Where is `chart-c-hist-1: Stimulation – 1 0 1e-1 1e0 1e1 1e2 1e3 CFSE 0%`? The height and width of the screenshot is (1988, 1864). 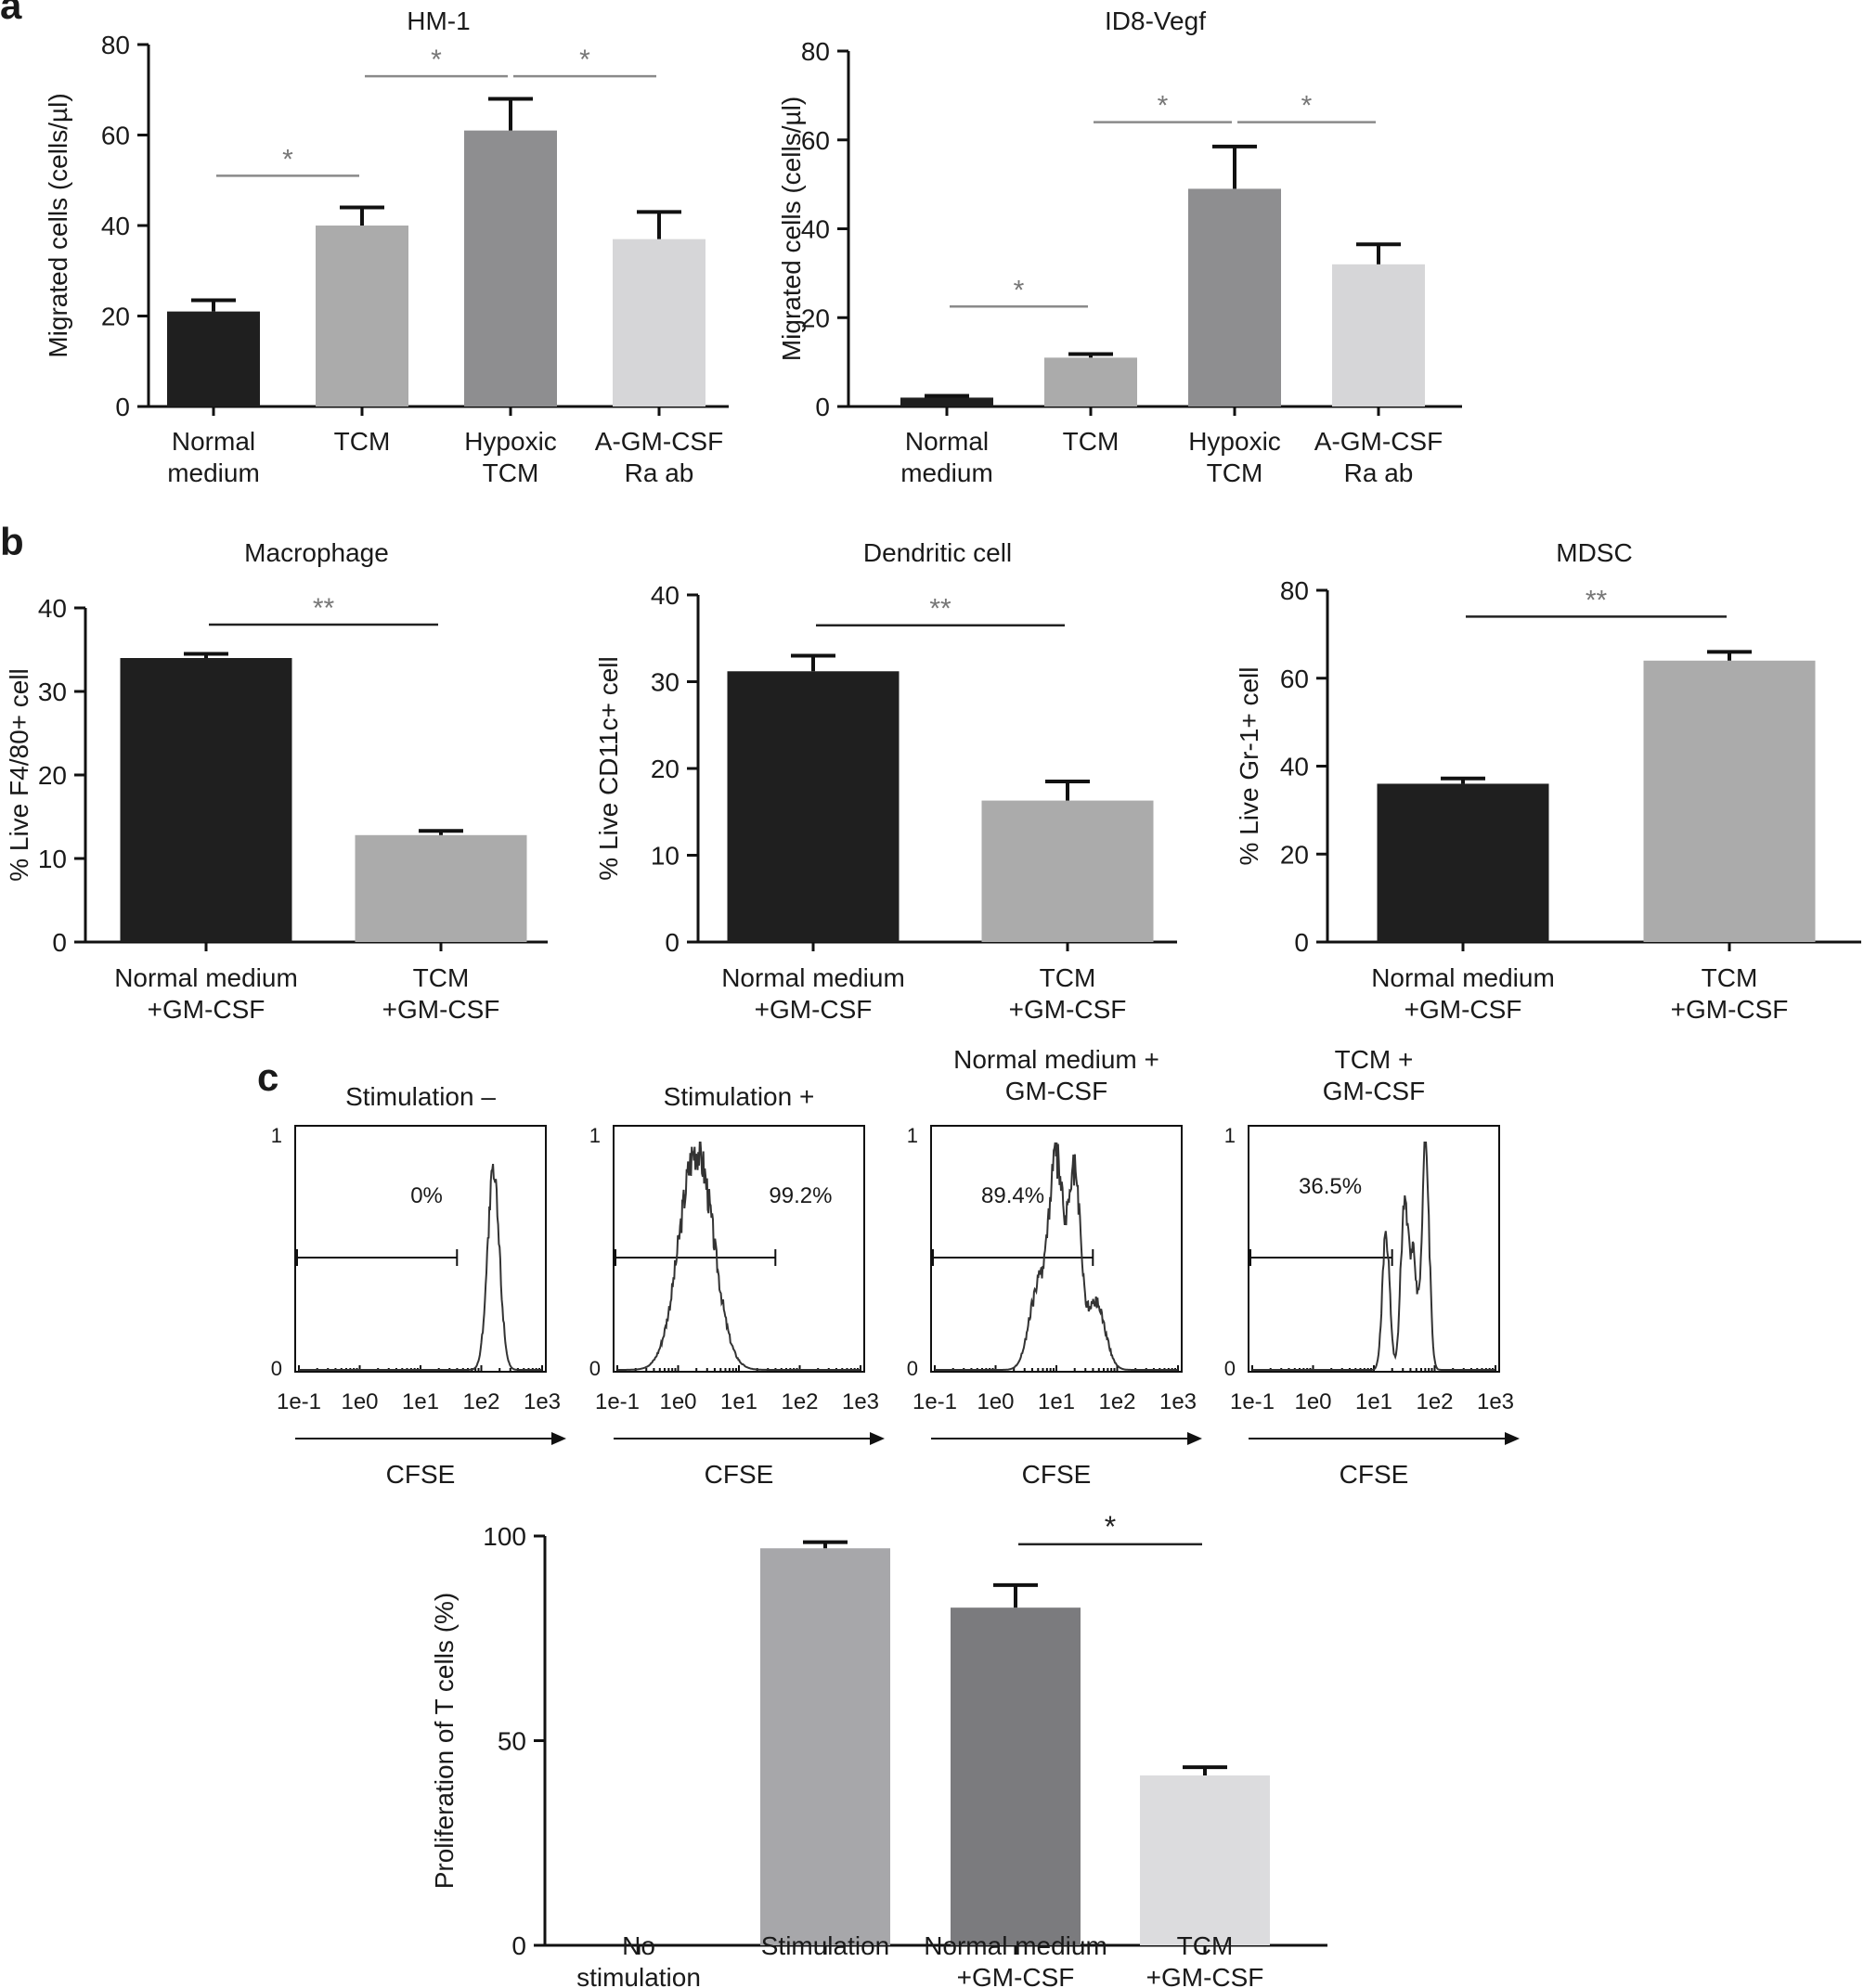
chart-c-hist-1: Stimulation – 1 0 1e-1 1e0 1e1 1e2 1e3 CFSE 0% is located at coordinates (418, 1285).